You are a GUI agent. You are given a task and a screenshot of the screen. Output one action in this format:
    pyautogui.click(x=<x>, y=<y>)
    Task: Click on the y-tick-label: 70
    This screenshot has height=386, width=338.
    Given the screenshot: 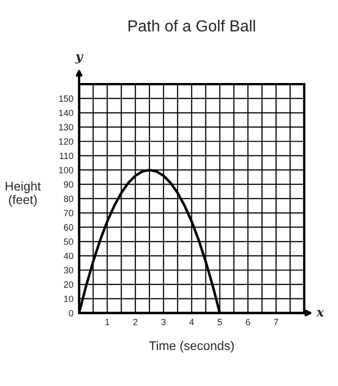 What is the action you would take?
    pyautogui.click(x=69, y=213)
    